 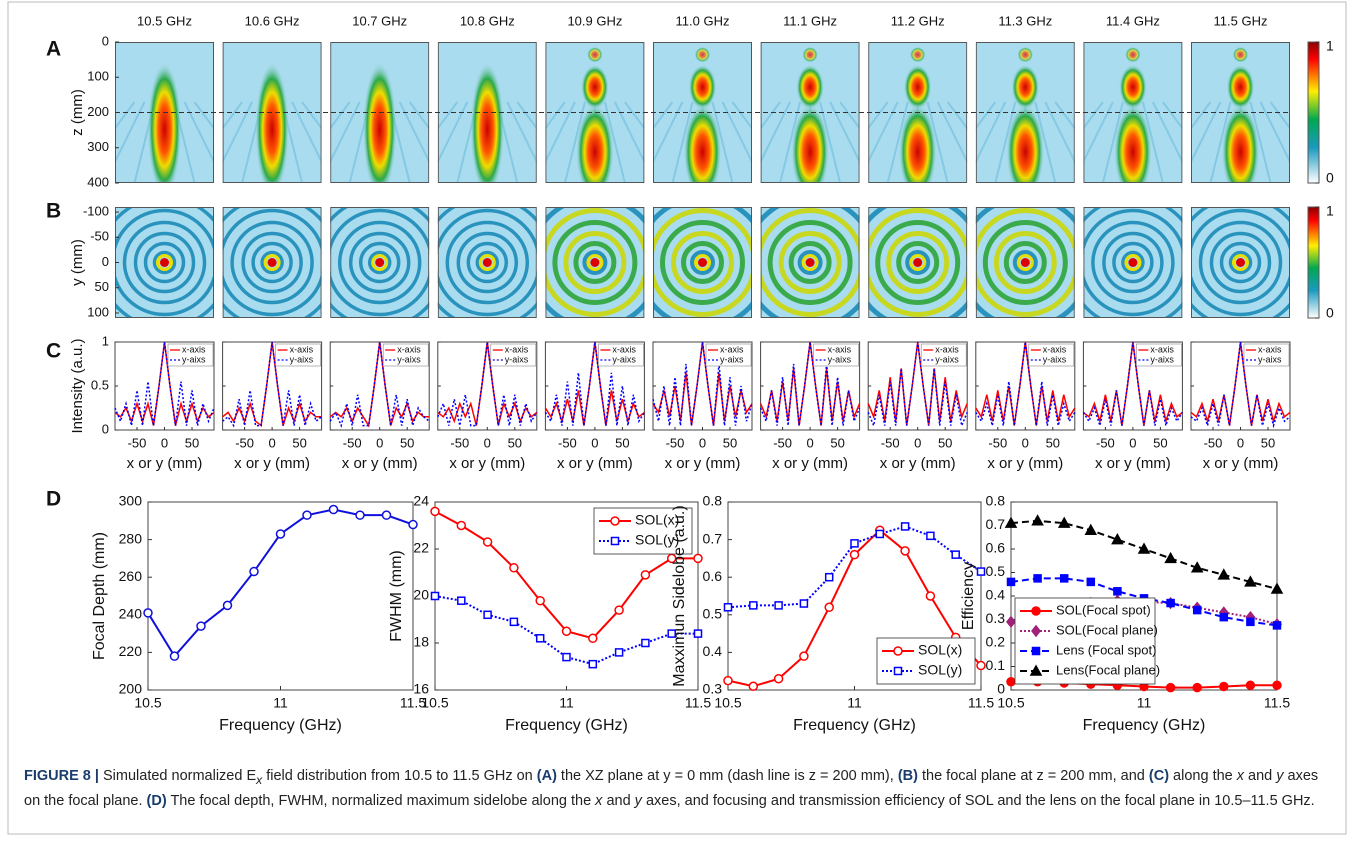 What do you see at coordinates (940, 670) in the screenshot?
I see `legend-label: SOL(y)` at bounding box center [940, 670].